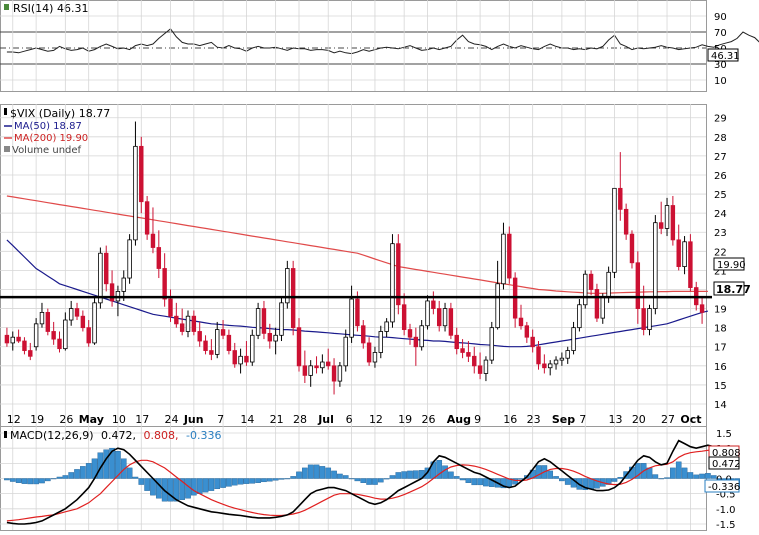  I want to click on rsi-tick-label: 30, so click(720, 65).